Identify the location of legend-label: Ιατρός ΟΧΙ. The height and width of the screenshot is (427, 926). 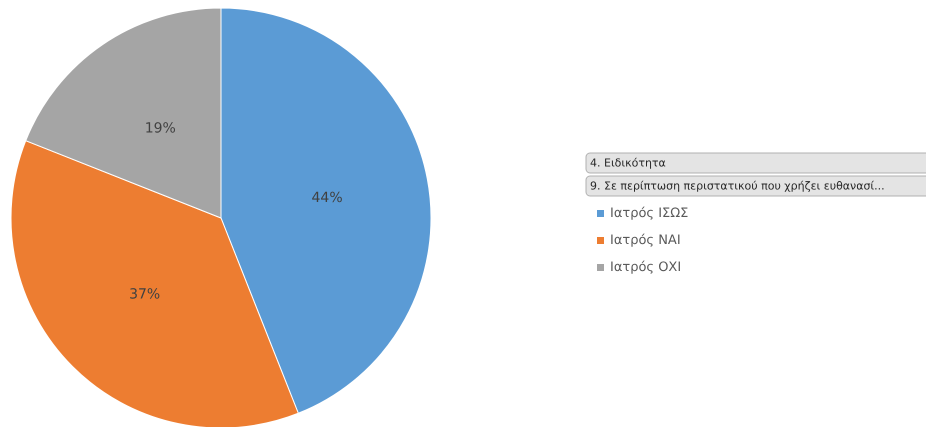
(646, 267).